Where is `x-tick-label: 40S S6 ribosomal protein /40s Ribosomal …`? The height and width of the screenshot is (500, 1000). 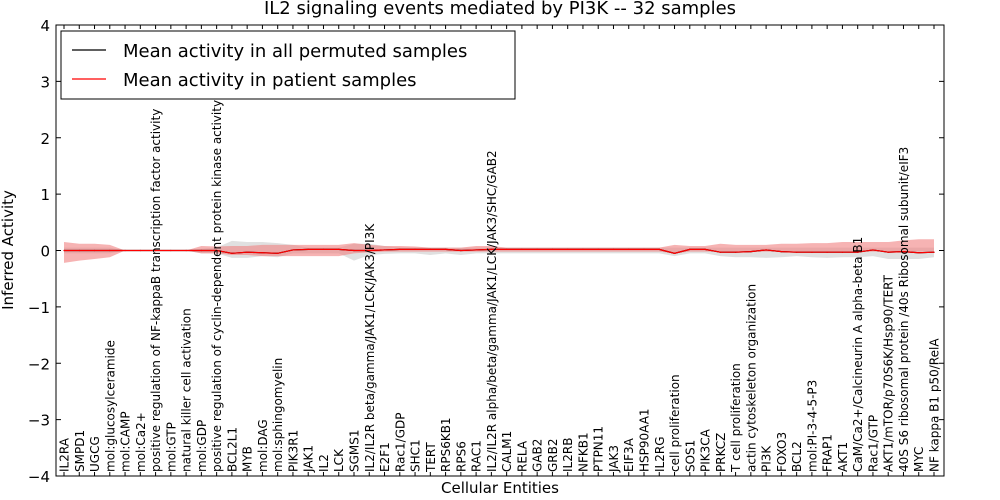 x-tick-label: 40S S6 ribosomal protein /40s Ribosomal … is located at coordinates (904, 309).